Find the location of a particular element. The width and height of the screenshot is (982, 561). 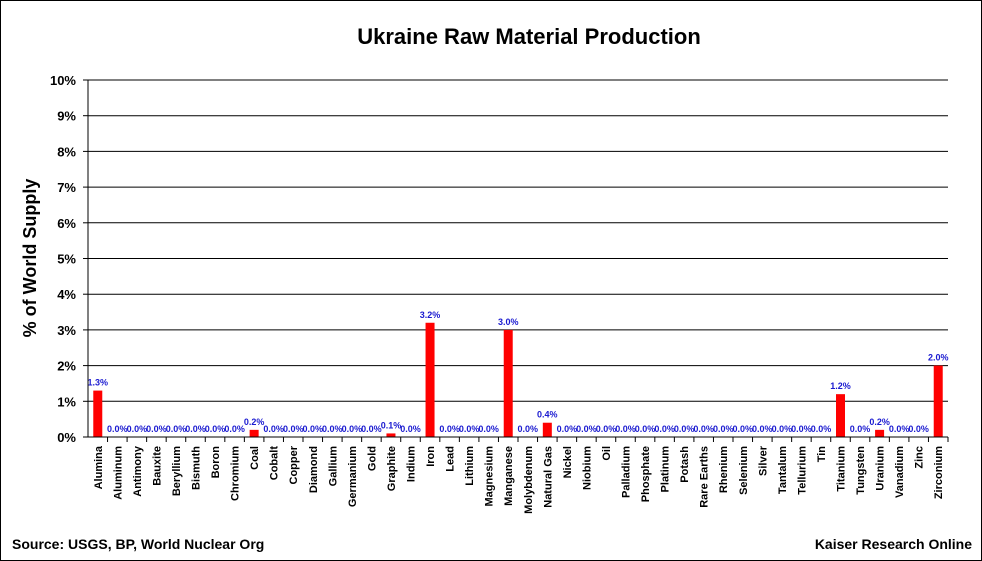

category-label: Gallium is located at coordinates (333, 466).